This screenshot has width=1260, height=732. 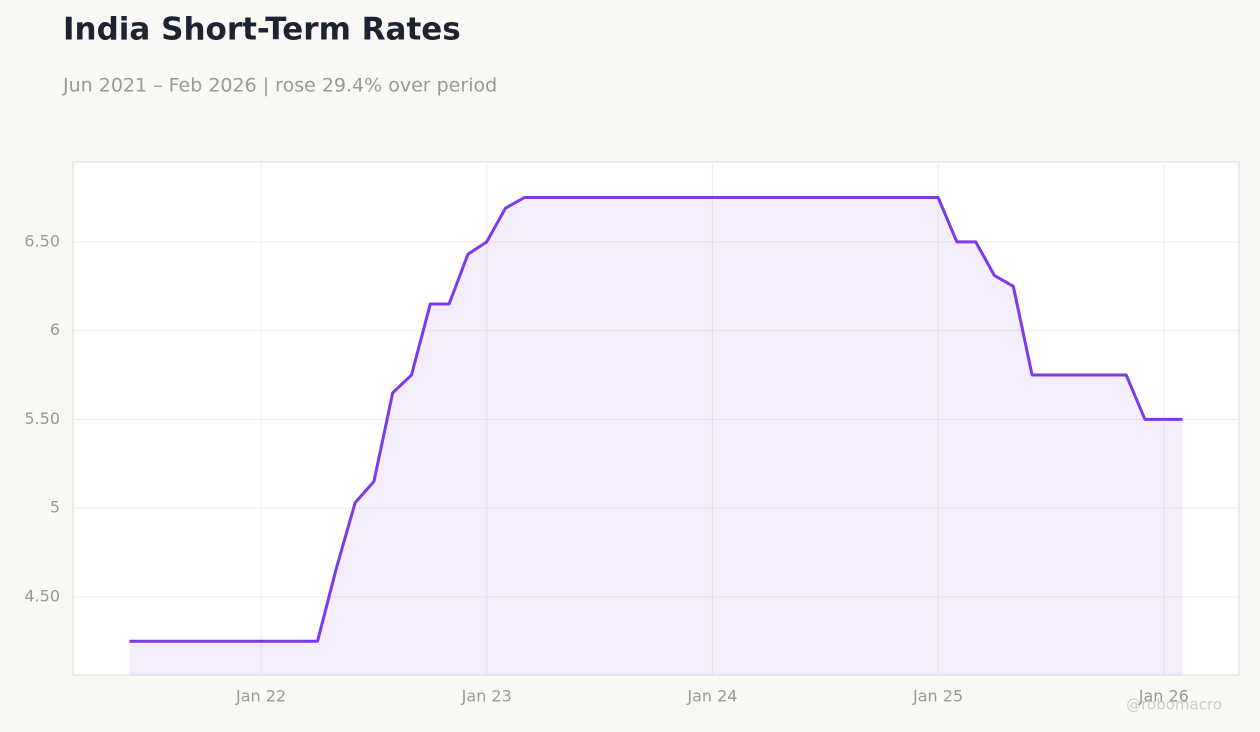 What do you see at coordinates (55, 329) in the screenshot?
I see `y-tick-label: 6` at bounding box center [55, 329].